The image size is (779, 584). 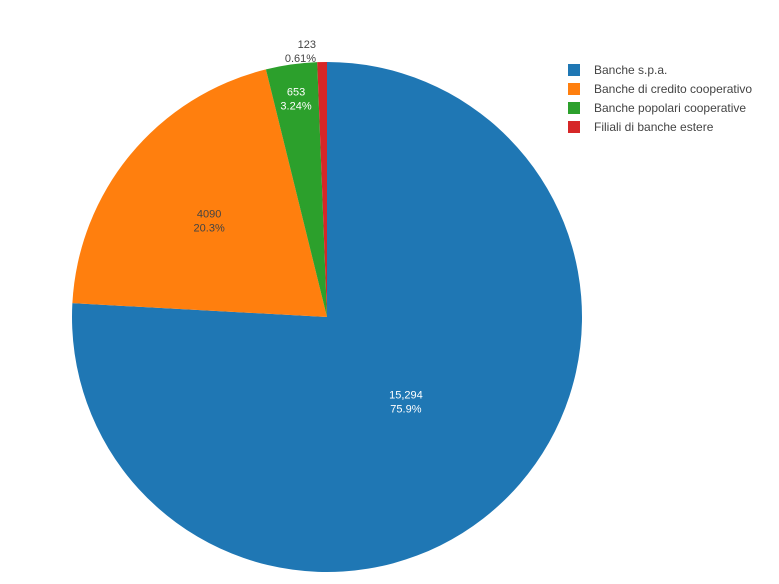 I want to click on legend-label: Filiali di banche estere, so click(x=654, y=126).